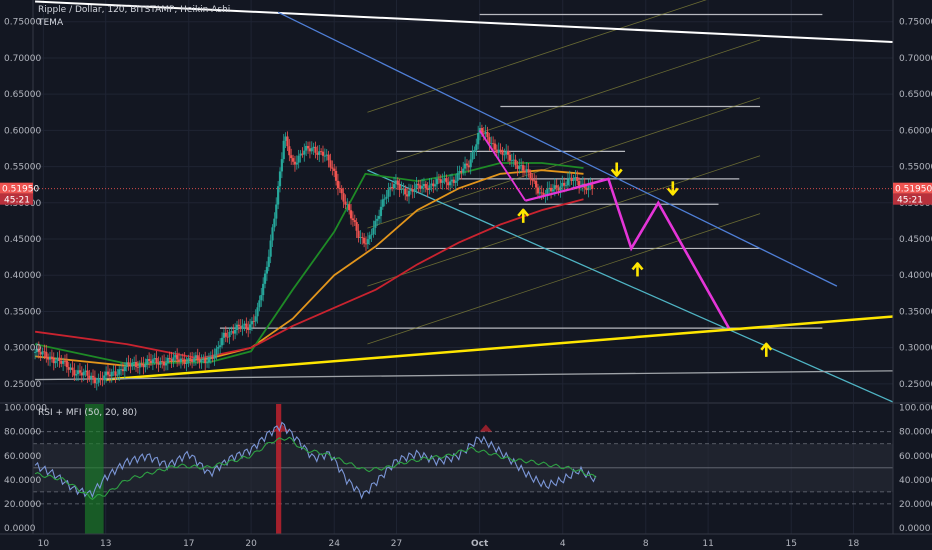 The width and height of the screenshot is (932, 550). I want to click on time-tick-label: 17, so click(188, 544).